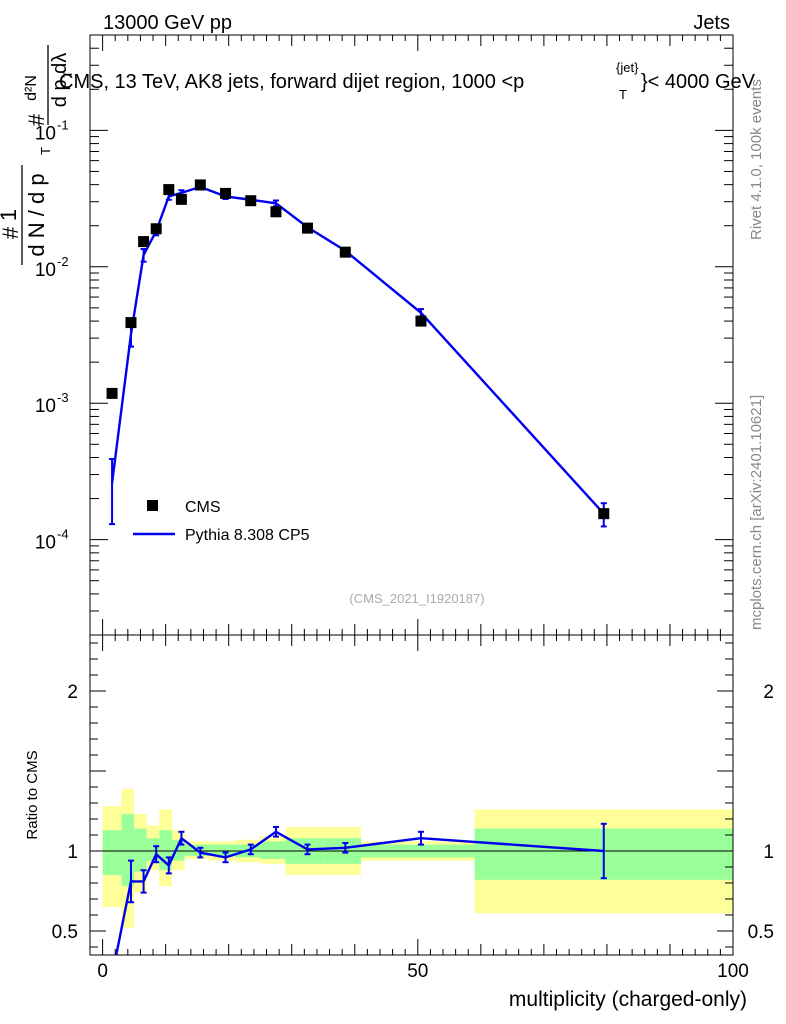 The image size is (786, 1024). What do you see at coordinates (65, 932) in the screenshot?
I see `ratio-y-tick-label: 0.5` at bounding box center [65, 932].